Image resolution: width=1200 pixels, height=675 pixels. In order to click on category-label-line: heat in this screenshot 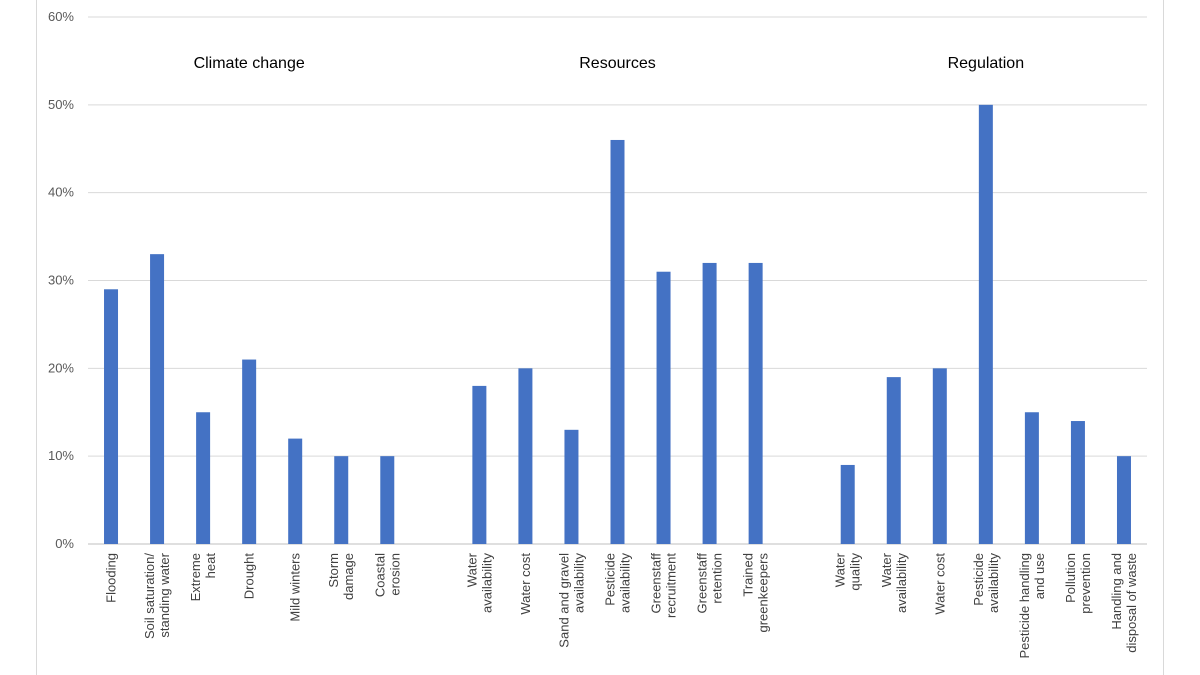, I will do `click(210, 566)`.